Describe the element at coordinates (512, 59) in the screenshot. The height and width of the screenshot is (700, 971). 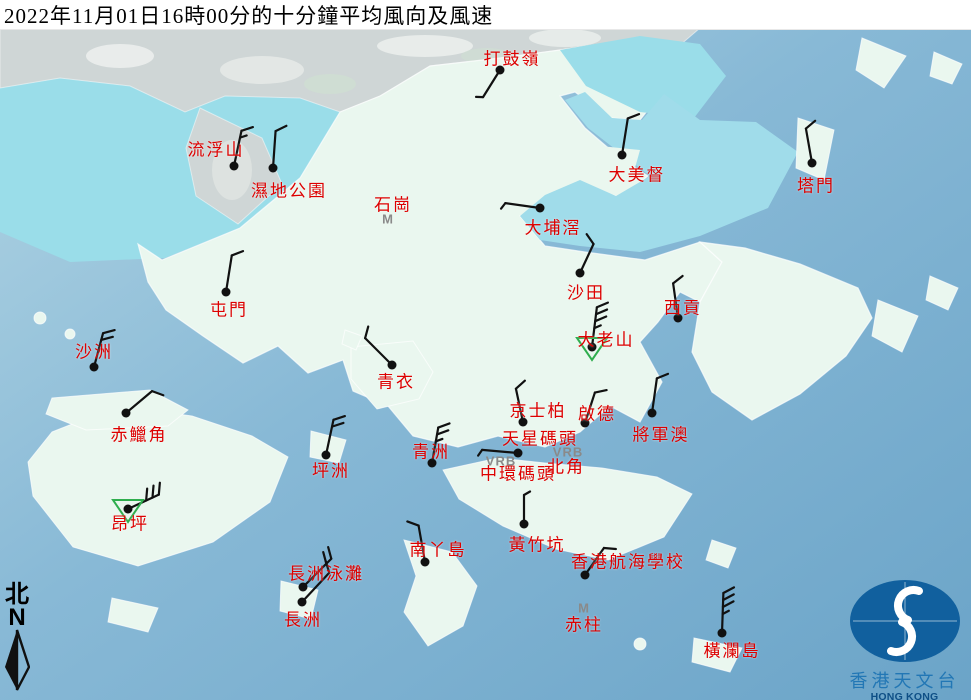
I see `station-label-ta-kwu-ling: 打鼓嶺` at that location.